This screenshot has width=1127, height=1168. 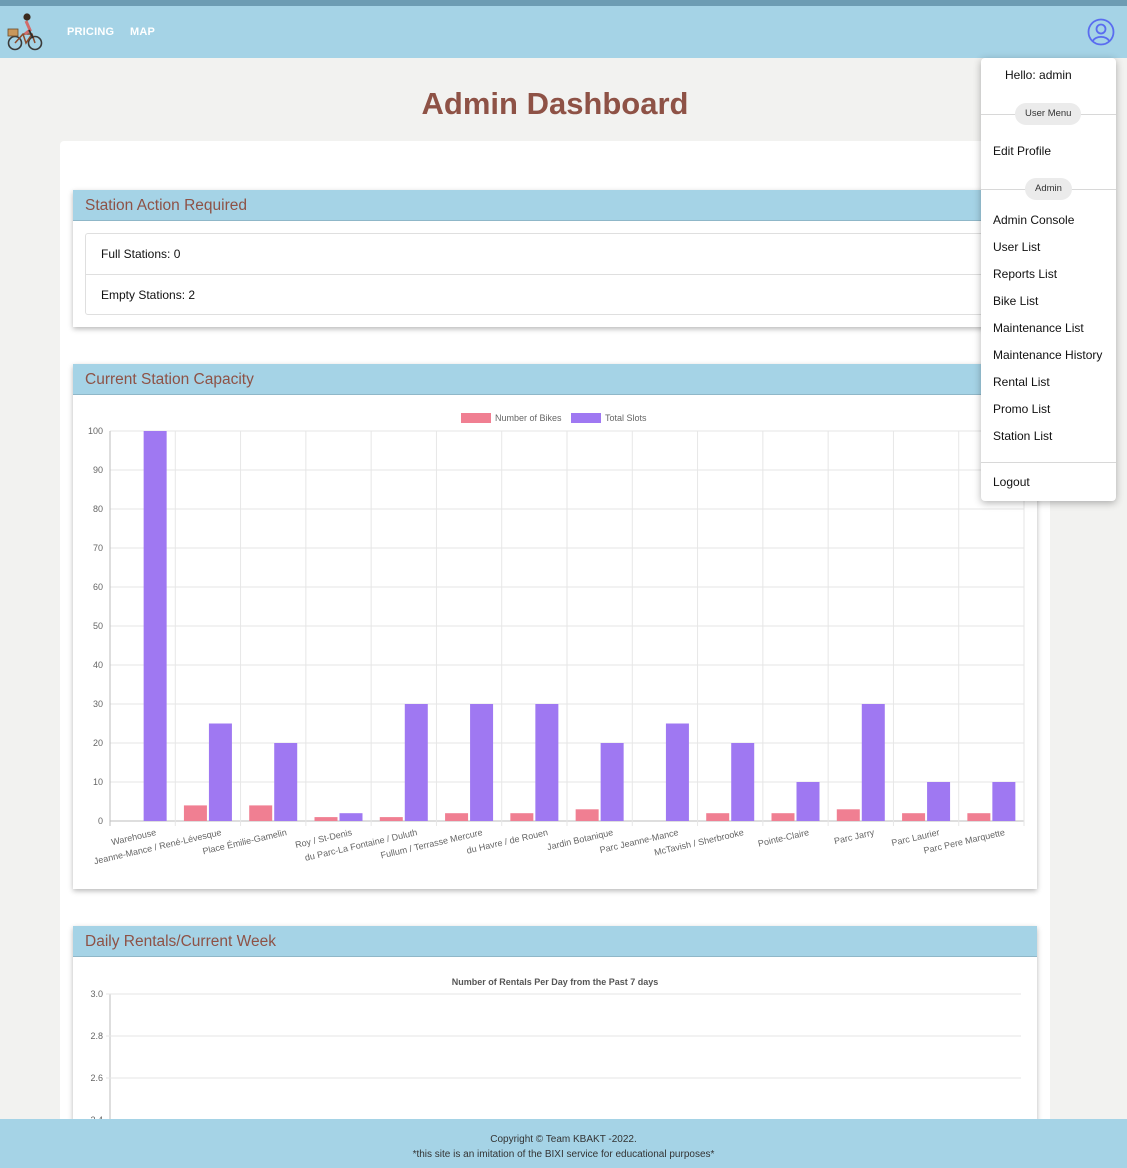 I want to click on rentals-y-tick: 2.6, so click(x=96, y=1078).